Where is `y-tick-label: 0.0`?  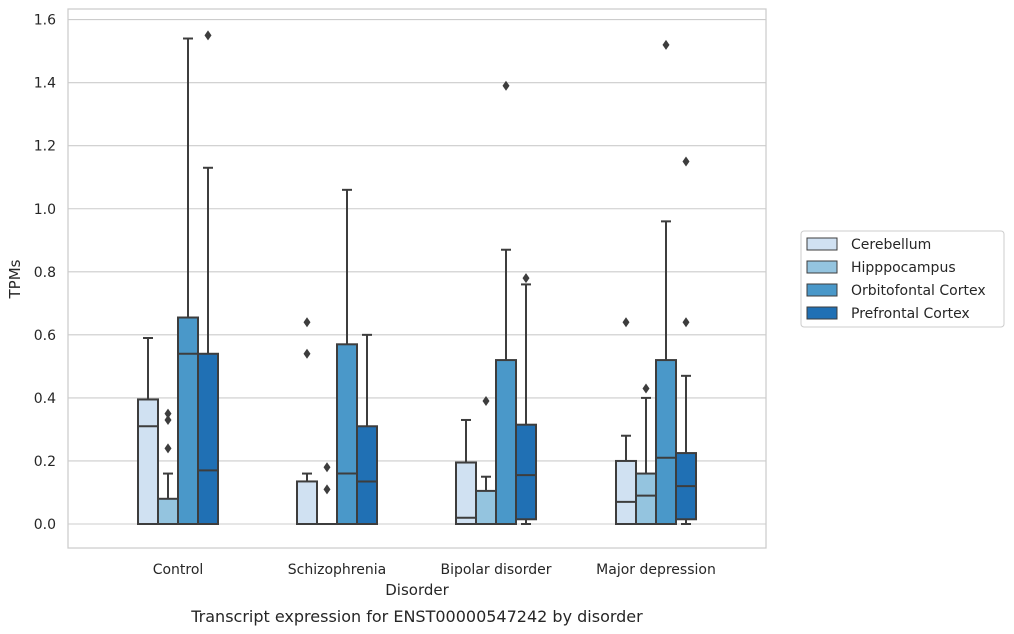 y-tick-label: 0.0 is located at coordinates (45, 525).